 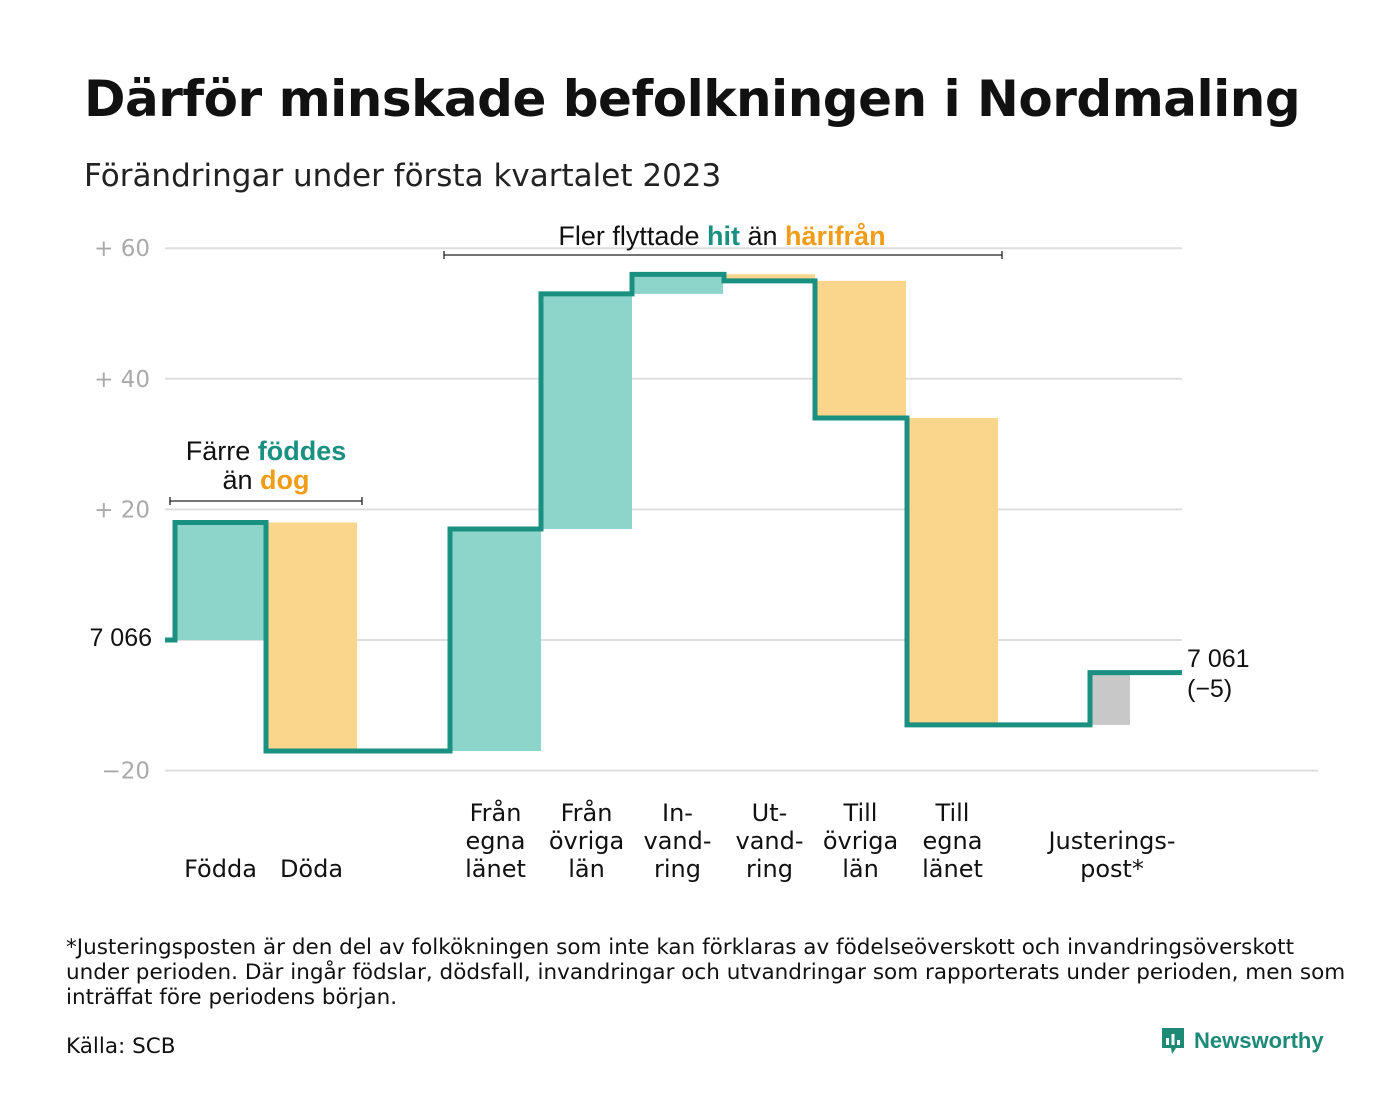 I want to click on category-label: In-, so click(x=677, y=813).